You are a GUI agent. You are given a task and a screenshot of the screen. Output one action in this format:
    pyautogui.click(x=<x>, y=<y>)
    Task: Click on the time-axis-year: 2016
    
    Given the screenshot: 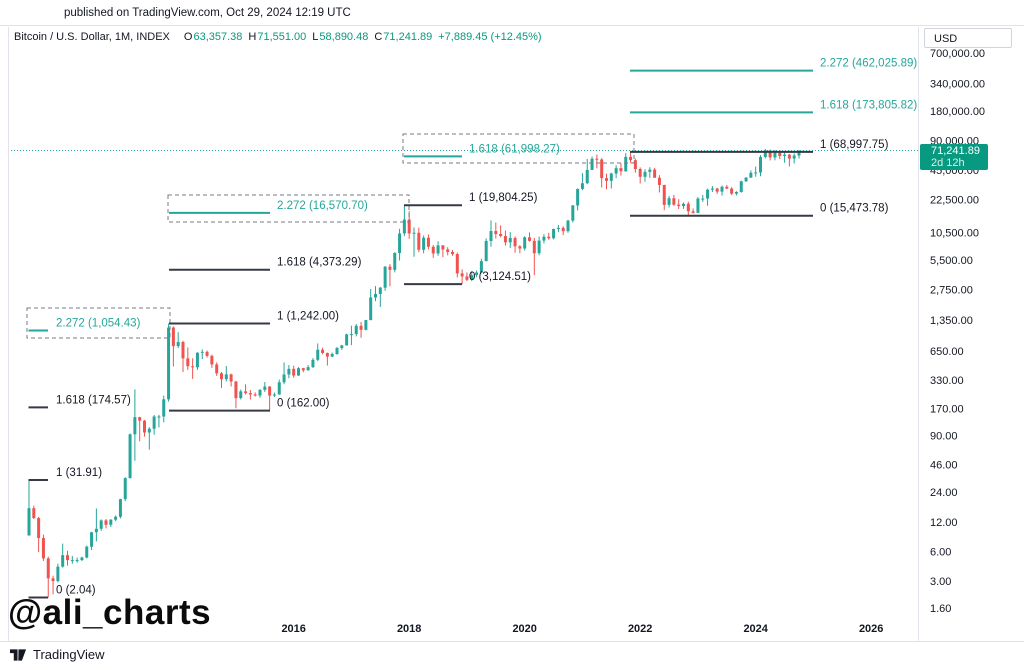 What is the action you would take?
    pyautogui.click(x=293, y=629)
    